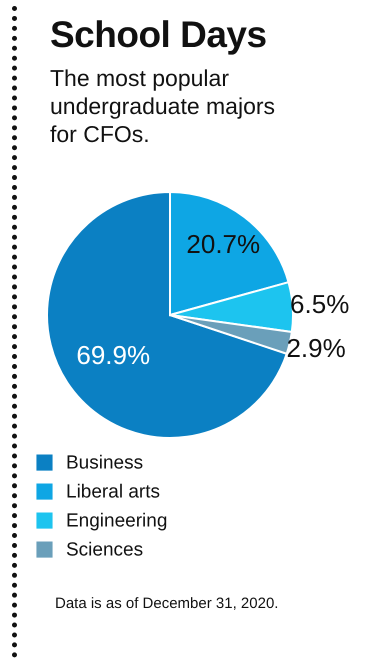  Describe the element at coordinates (105, 550) in the screenshot. I see `legend-label: Sciences` at that location.